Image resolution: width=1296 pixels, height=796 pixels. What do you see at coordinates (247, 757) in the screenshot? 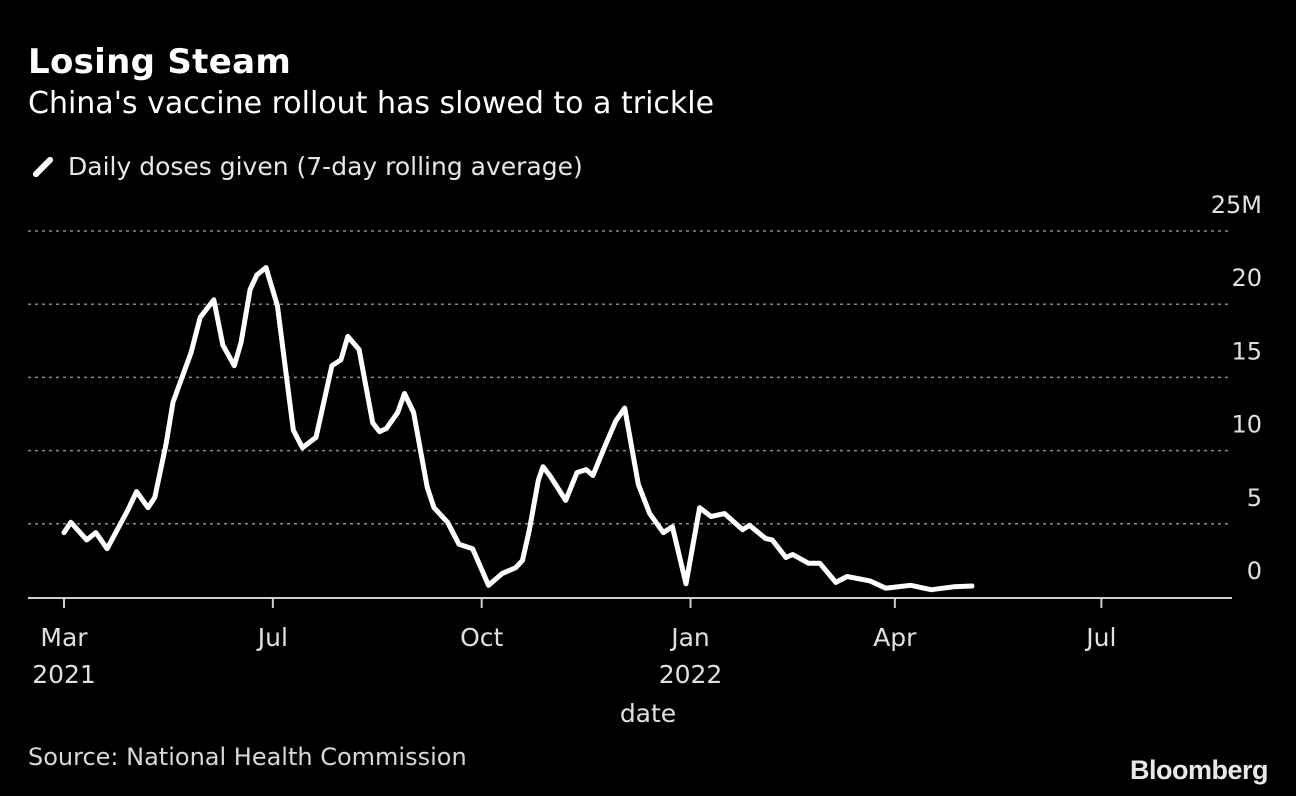
I see `source-note: Source: National Health Commission` at bounding box center [247, 757].